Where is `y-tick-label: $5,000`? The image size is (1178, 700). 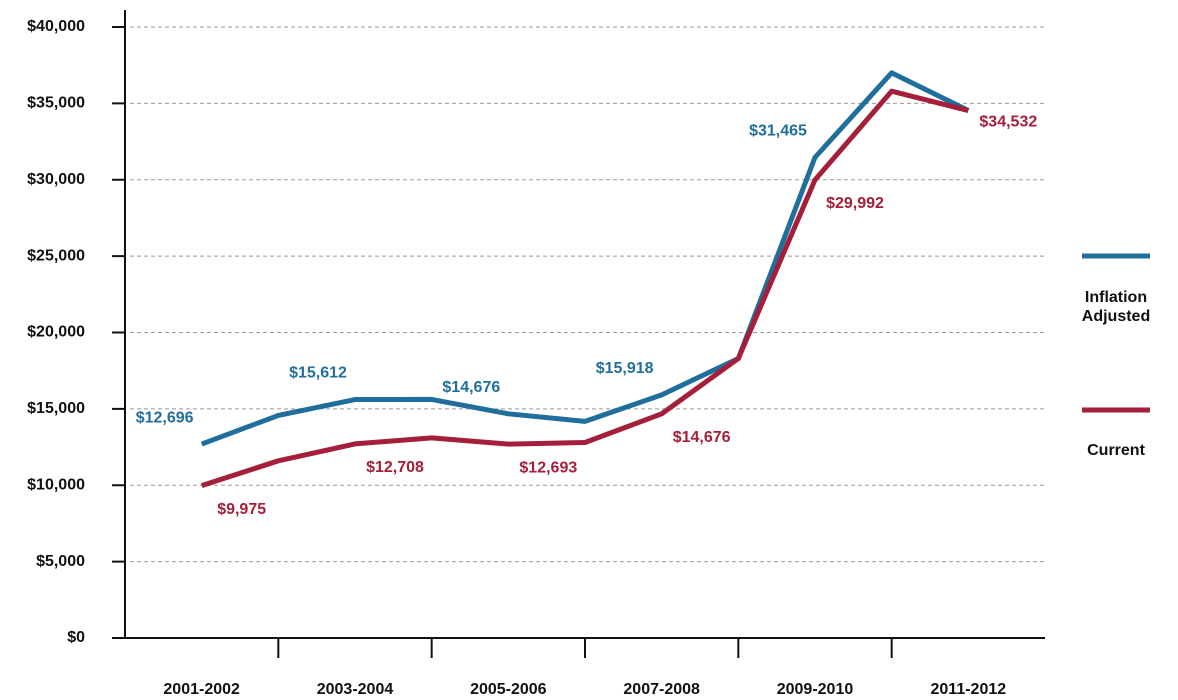 y-tick-label: $5,000 is located at coordinates (60, 561).